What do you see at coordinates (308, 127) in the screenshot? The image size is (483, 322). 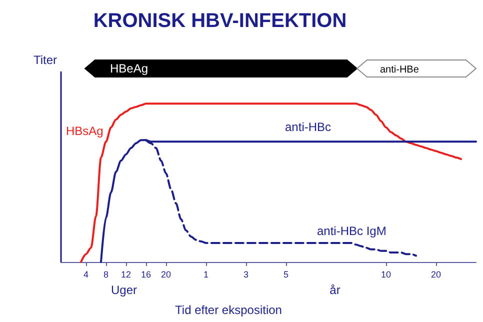 I see `series-label: anti-HBc` at bounding box center [308, 127].